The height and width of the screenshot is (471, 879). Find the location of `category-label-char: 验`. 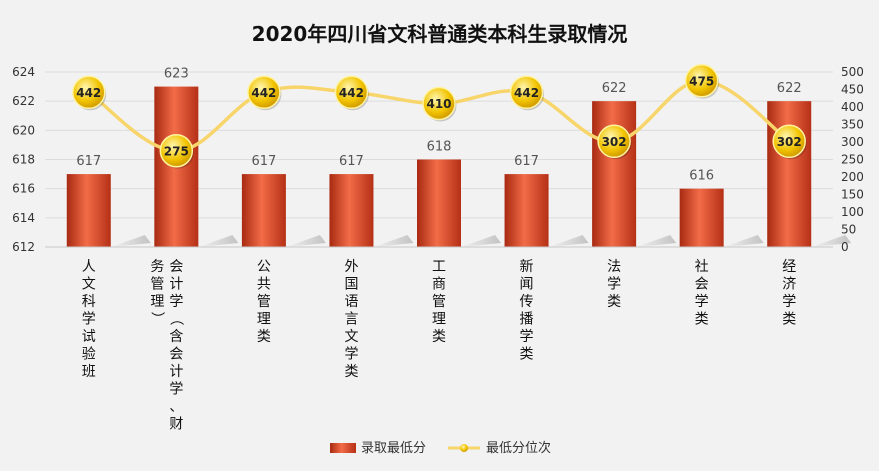

category-label-char: 验 is located at coordinates (89, 355).